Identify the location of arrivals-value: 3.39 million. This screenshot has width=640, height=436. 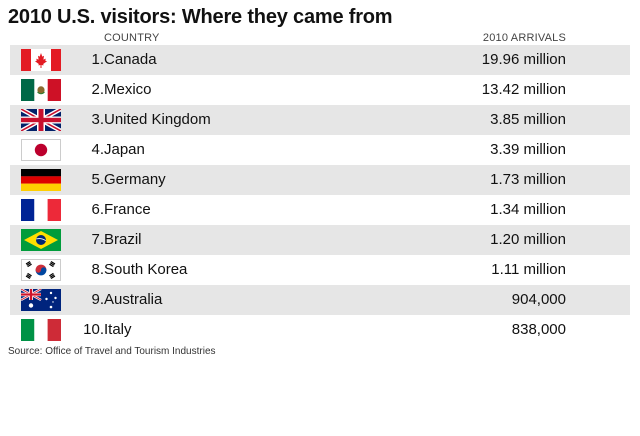
(528, 149).